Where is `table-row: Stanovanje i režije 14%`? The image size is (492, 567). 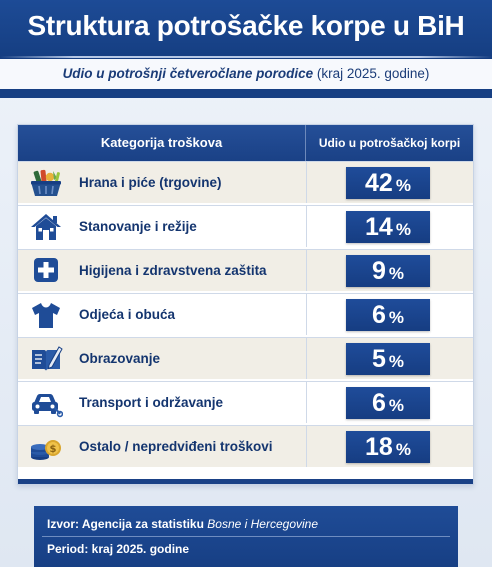 table-row: Stanovanje i režije 14% is located at coordinates (245, 226).